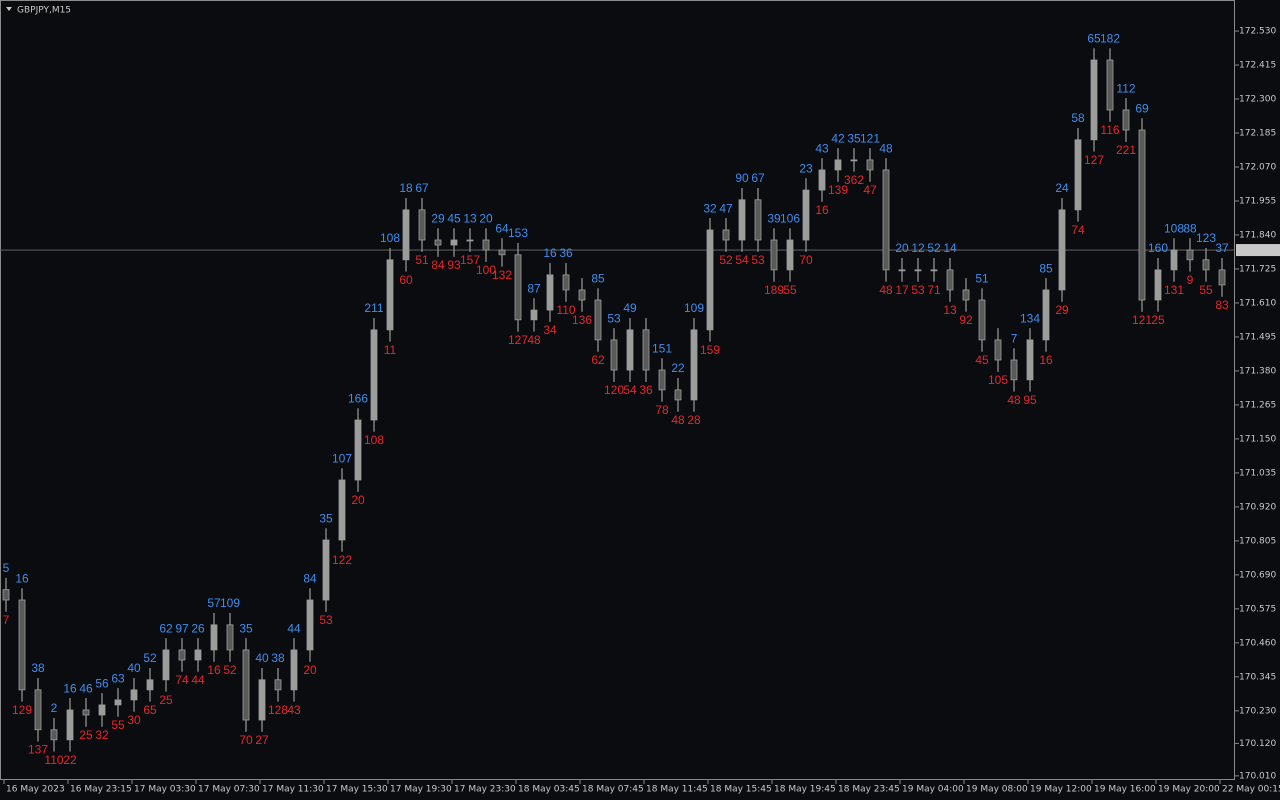  Describe the element at coordinates (390, 350) in the screenshot. I see `down-label: 11` at that location.